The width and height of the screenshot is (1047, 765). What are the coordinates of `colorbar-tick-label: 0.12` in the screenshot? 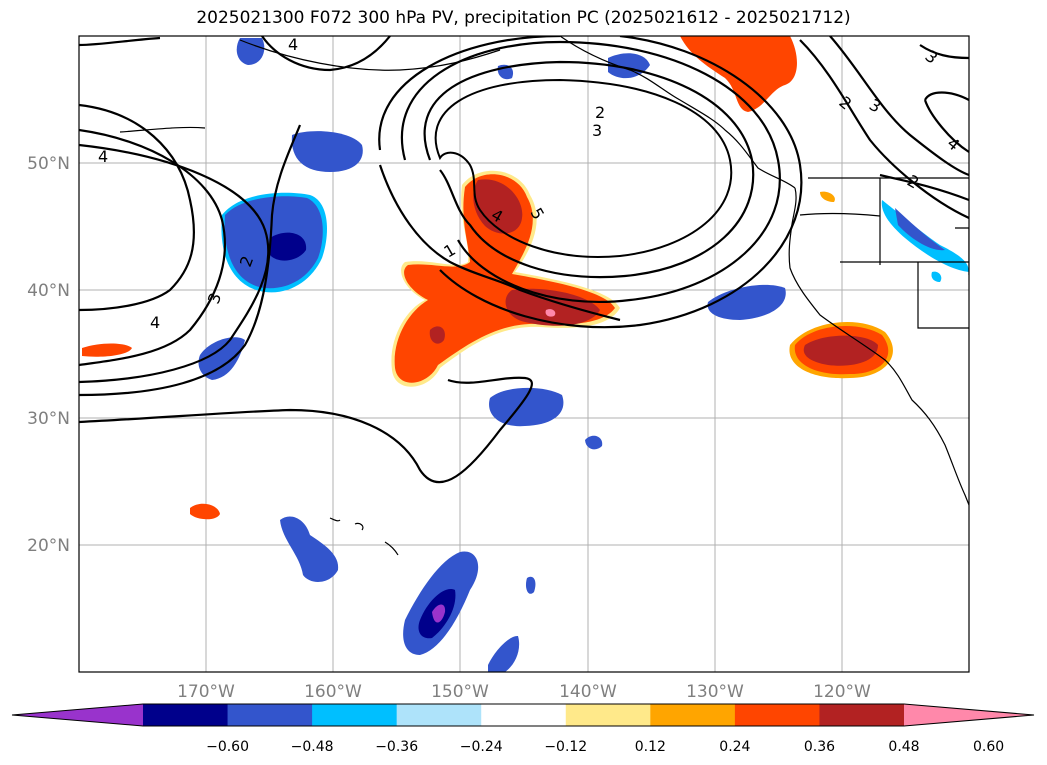 It's located at (650, 747).